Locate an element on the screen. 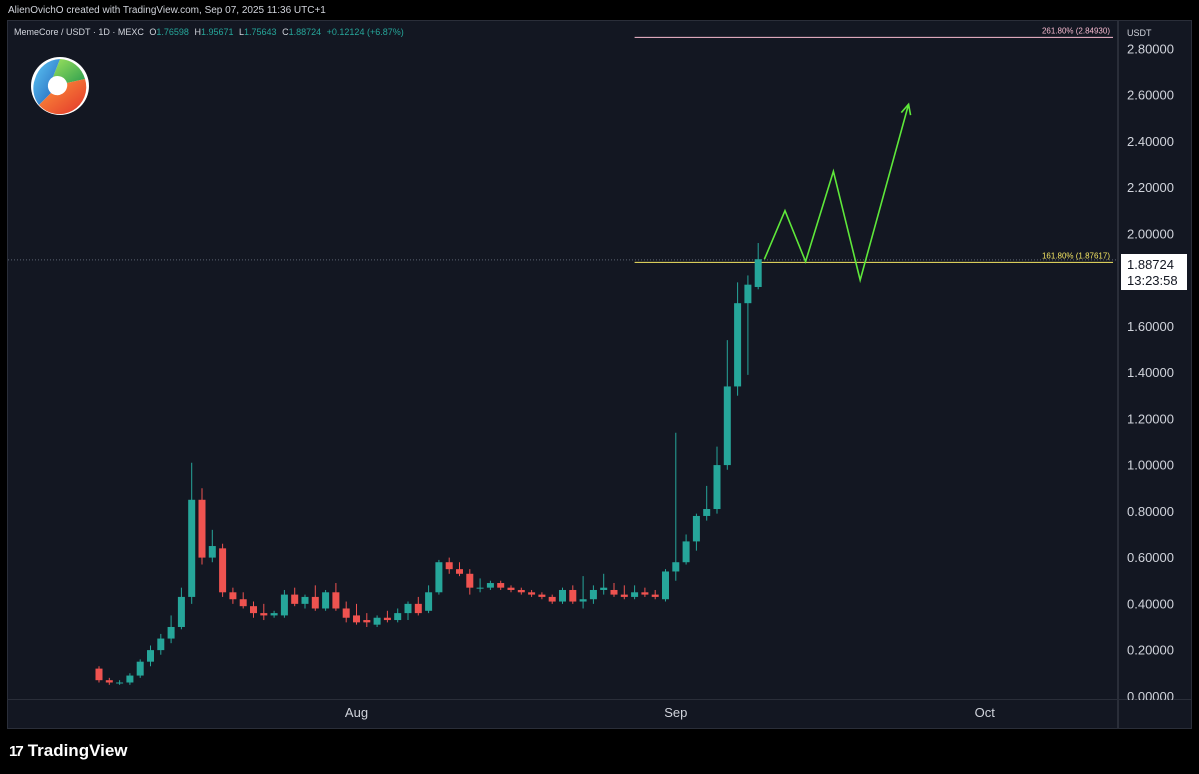 This screenshot has width=1199, height=774. price-tick-label: 1.60000 is located at coordinates (1150, 326).